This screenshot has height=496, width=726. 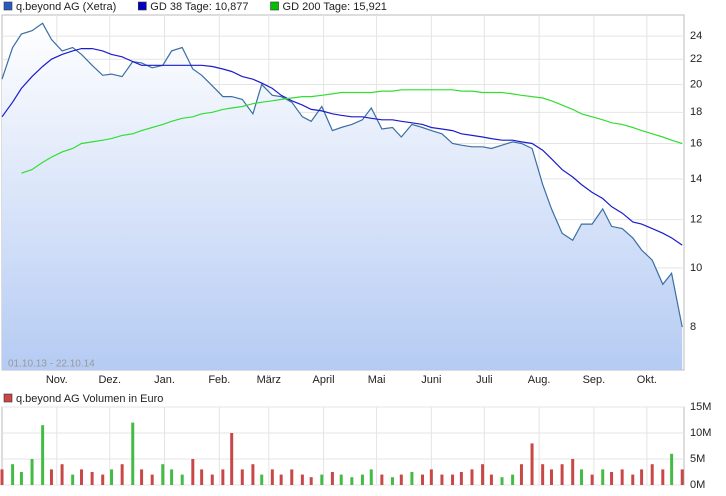 What do you see at coordinates (594, 380) in the screenshot?
I see `x-tick-label: Sep.` at bounding box center [594, 380].